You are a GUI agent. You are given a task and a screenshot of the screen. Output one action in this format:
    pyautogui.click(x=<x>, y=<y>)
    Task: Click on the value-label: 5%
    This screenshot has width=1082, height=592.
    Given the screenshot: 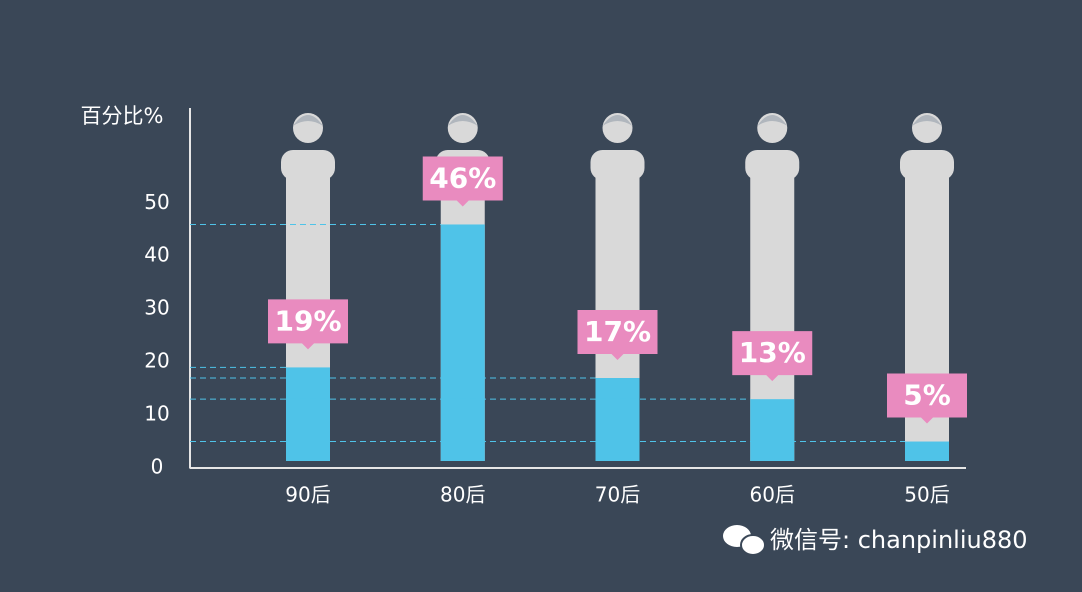 What is the action you would take?
    pyautogui.click(x=927, y=395)
    